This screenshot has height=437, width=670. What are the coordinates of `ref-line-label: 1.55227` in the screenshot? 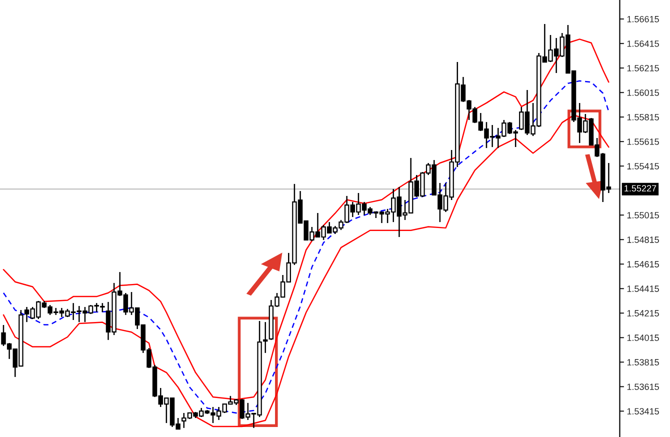 It's located at (640, 188).